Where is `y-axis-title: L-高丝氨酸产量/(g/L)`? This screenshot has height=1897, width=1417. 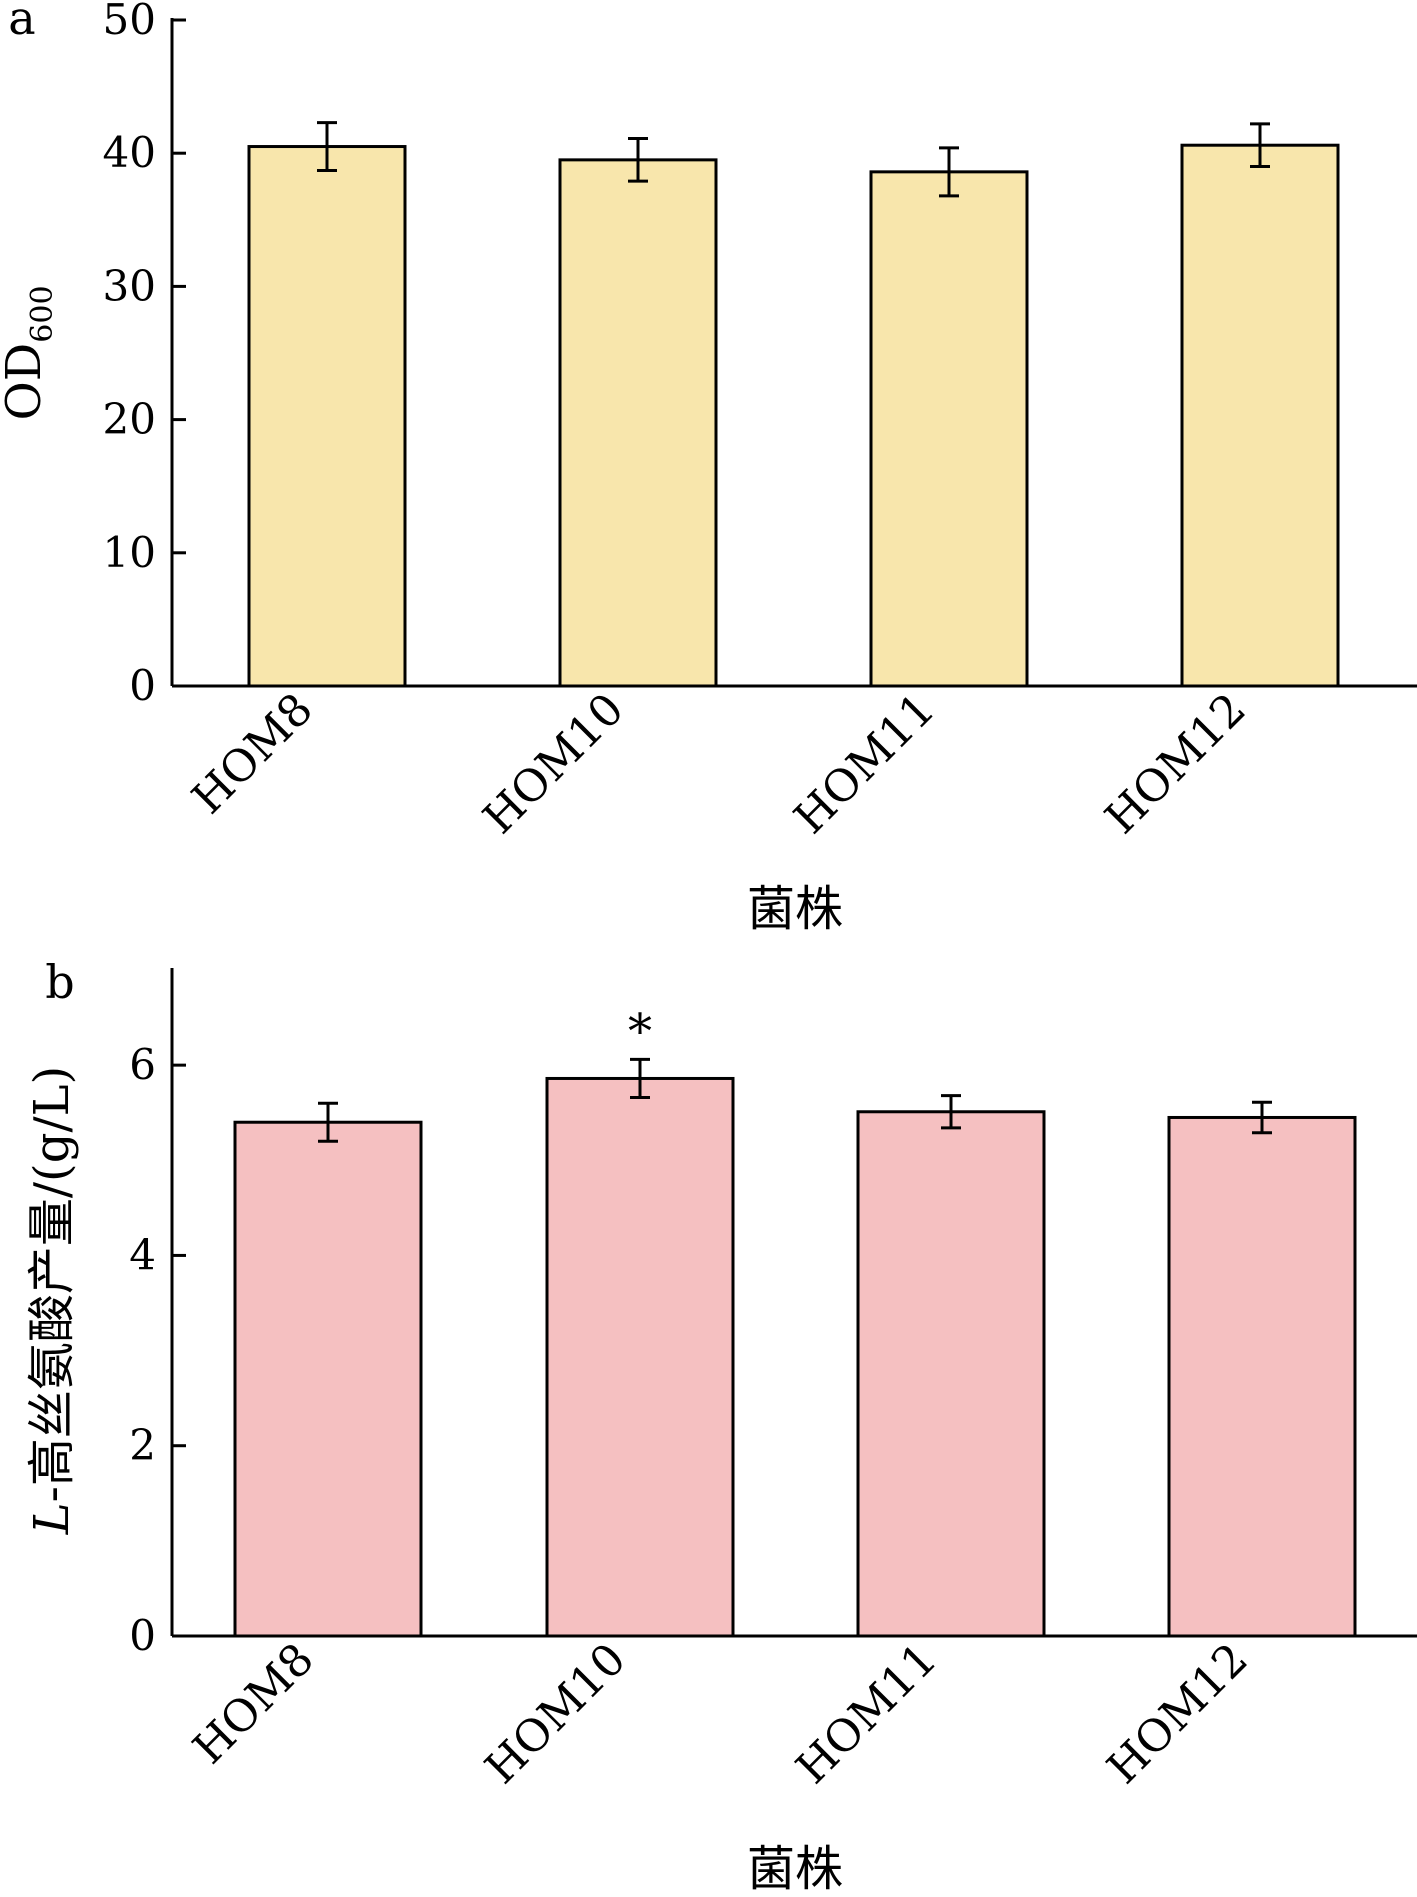 y-axis-title: L-高丝氨酸产量/(g/L) is located at coordinates (52, 1301).